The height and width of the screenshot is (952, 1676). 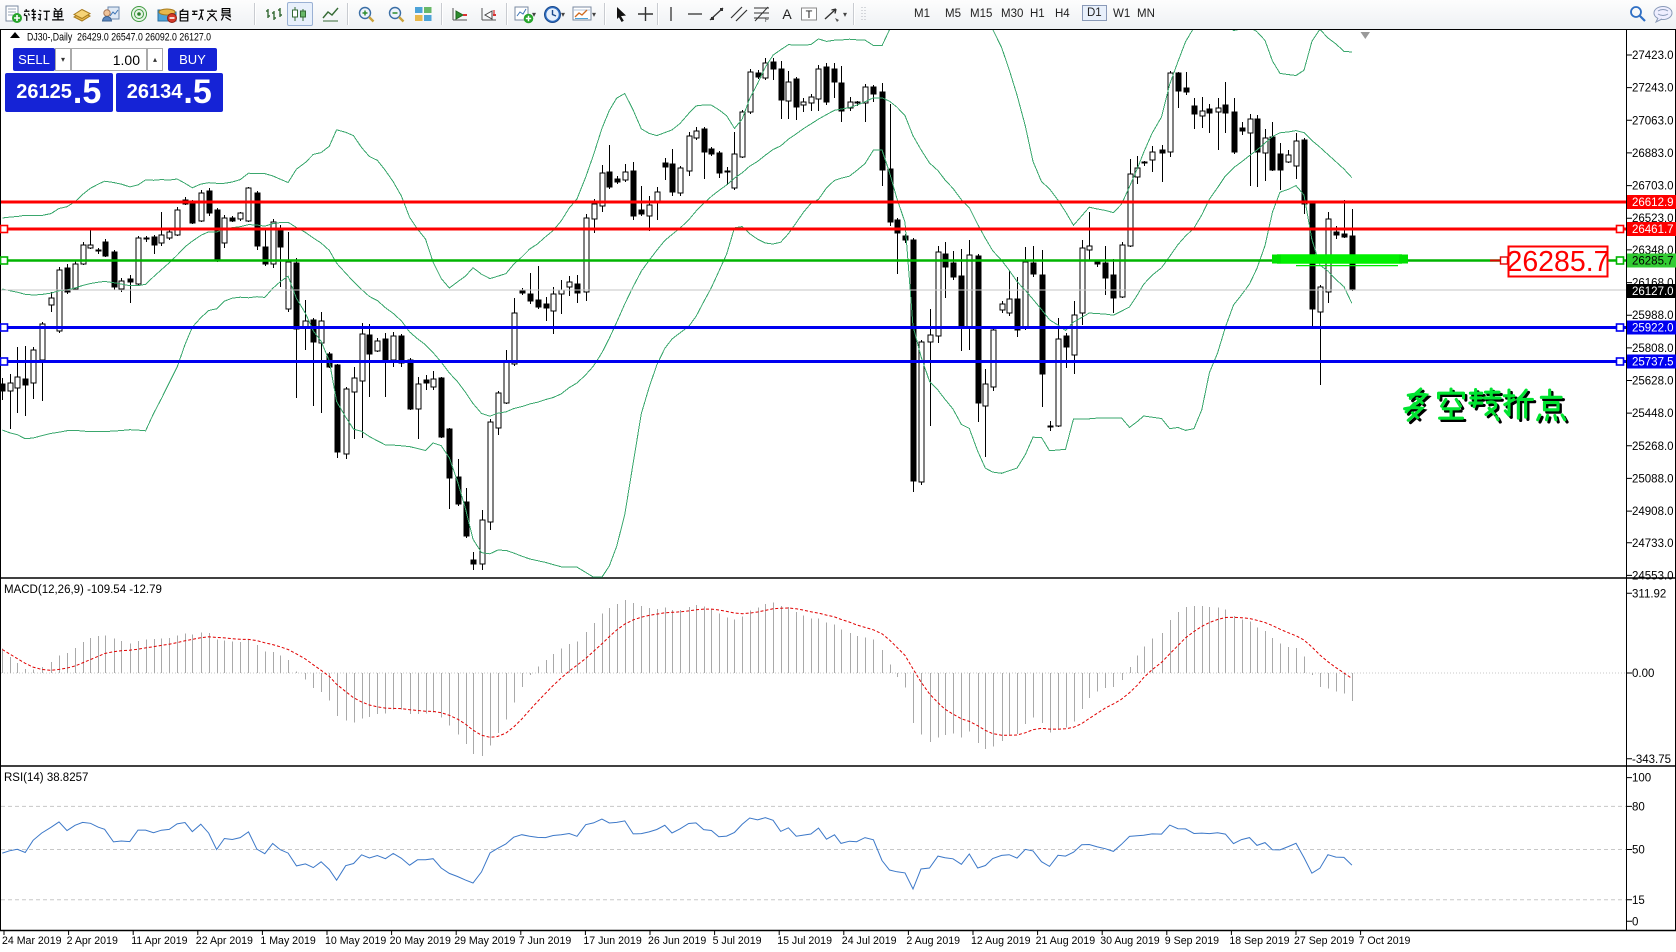 What do you see at coordinates (1001, 941) in the screenshot?
I see `svg-text: 12 Aug 2019` at bounding box center [1001, 941].